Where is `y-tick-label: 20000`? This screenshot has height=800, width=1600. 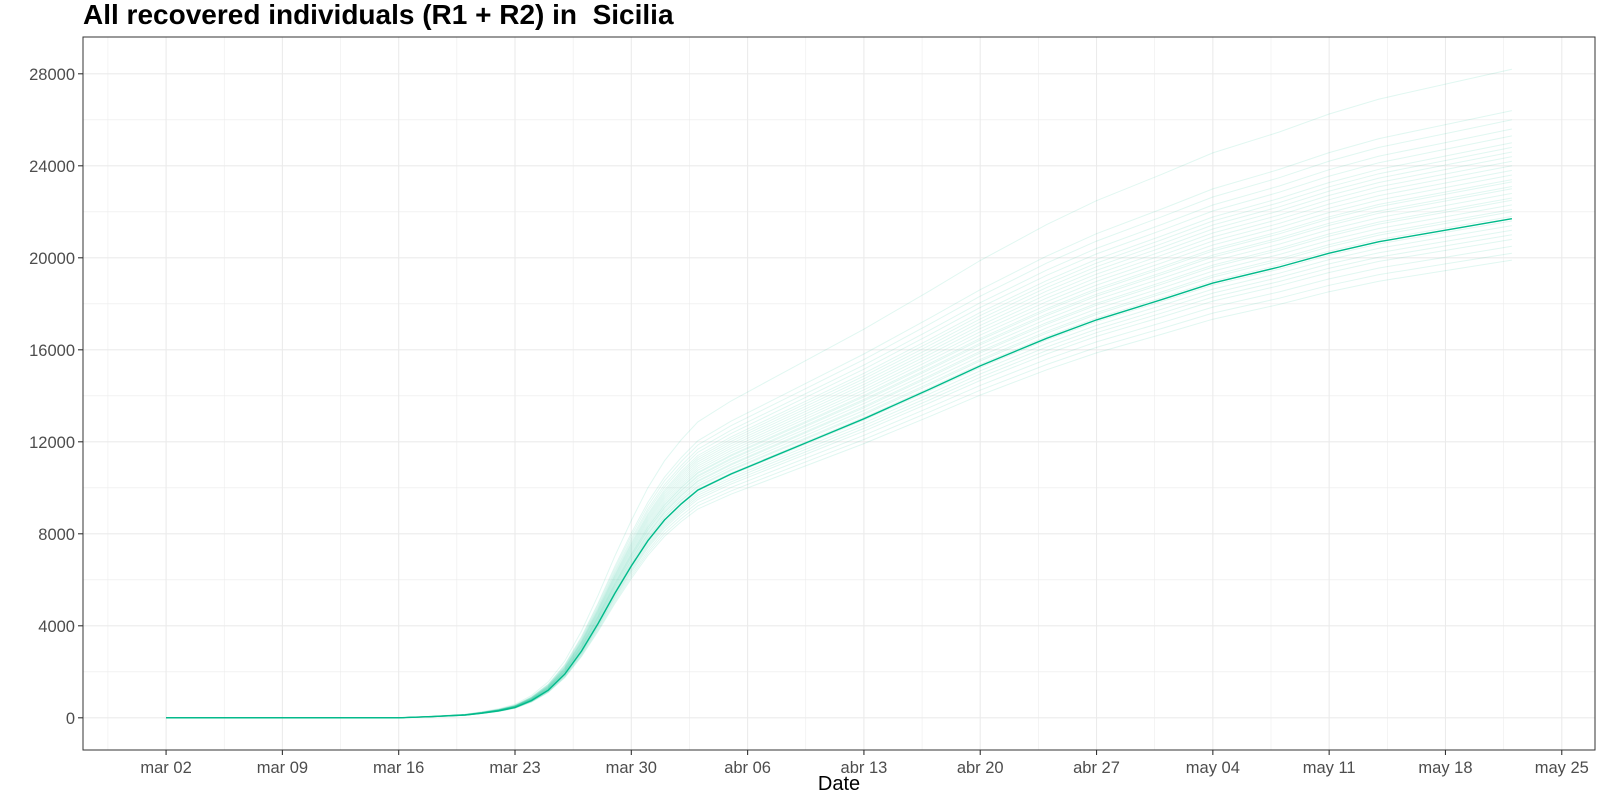
y-tick-label: 20000 is located at coordinates (52, 259).